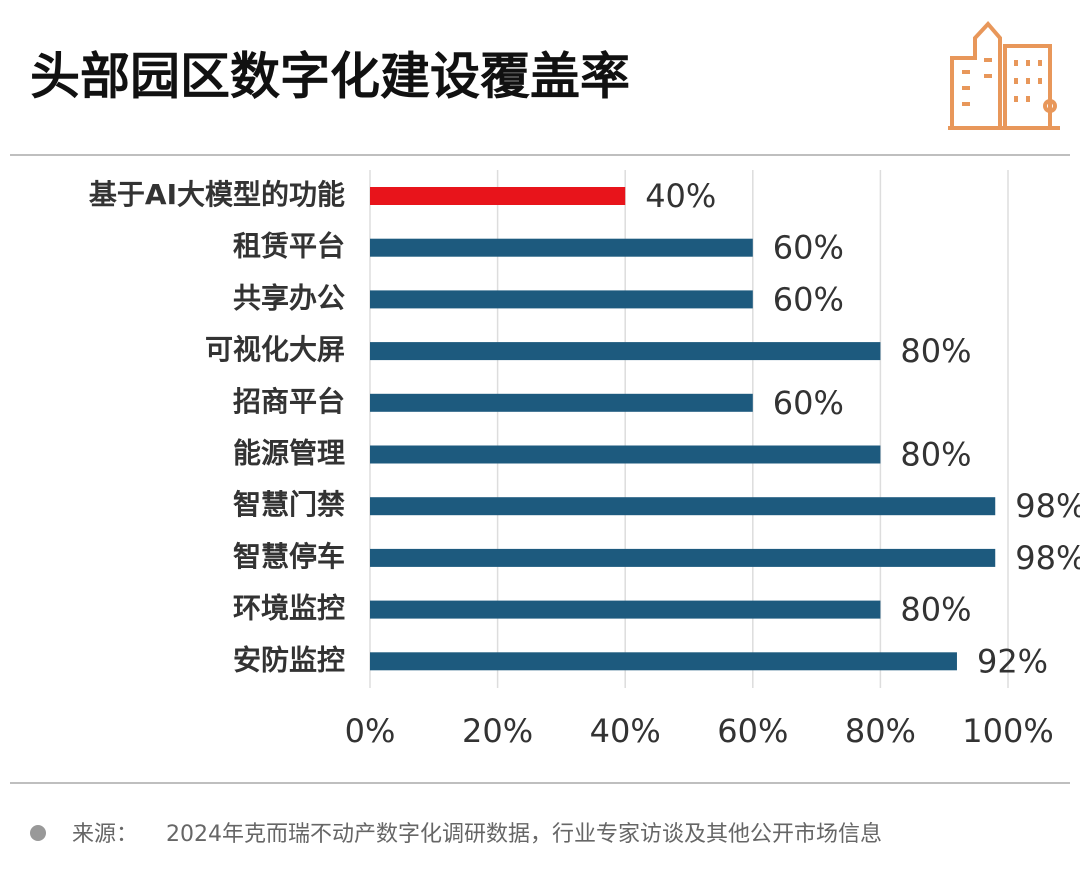  I want to click on category-label: 能源管理, so click(289, 453).